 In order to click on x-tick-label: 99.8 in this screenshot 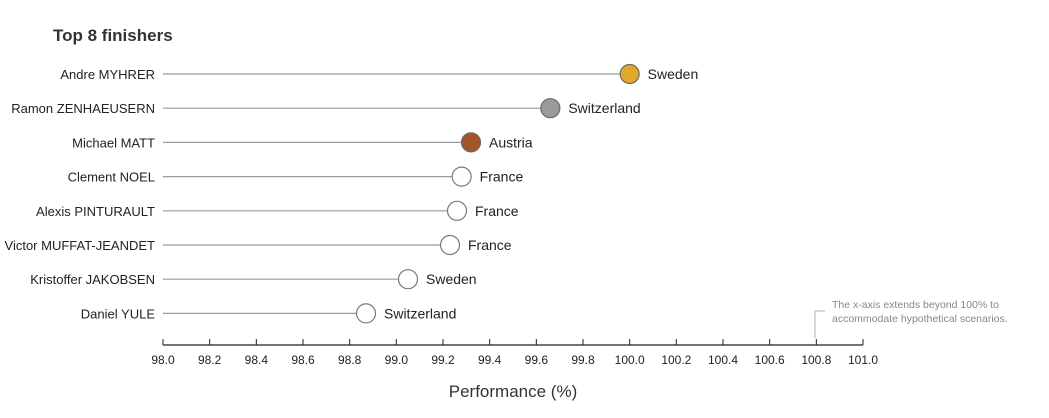, I will do `click(583, 360)`.